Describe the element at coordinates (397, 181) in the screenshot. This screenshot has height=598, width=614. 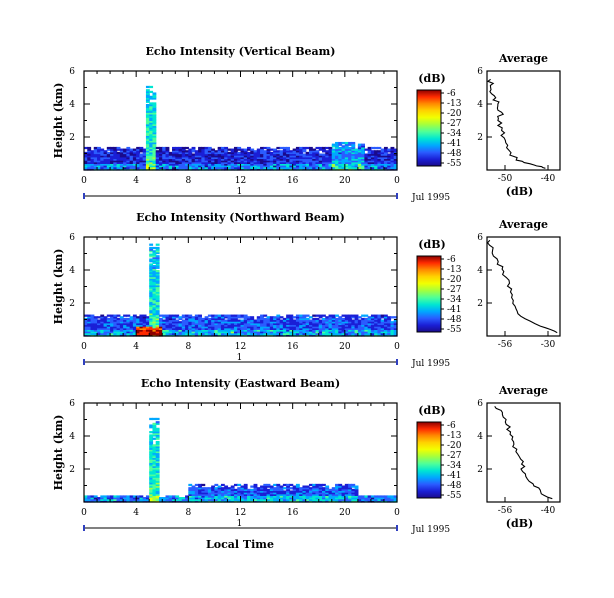
I see `x-tick-label: 0` at that location.